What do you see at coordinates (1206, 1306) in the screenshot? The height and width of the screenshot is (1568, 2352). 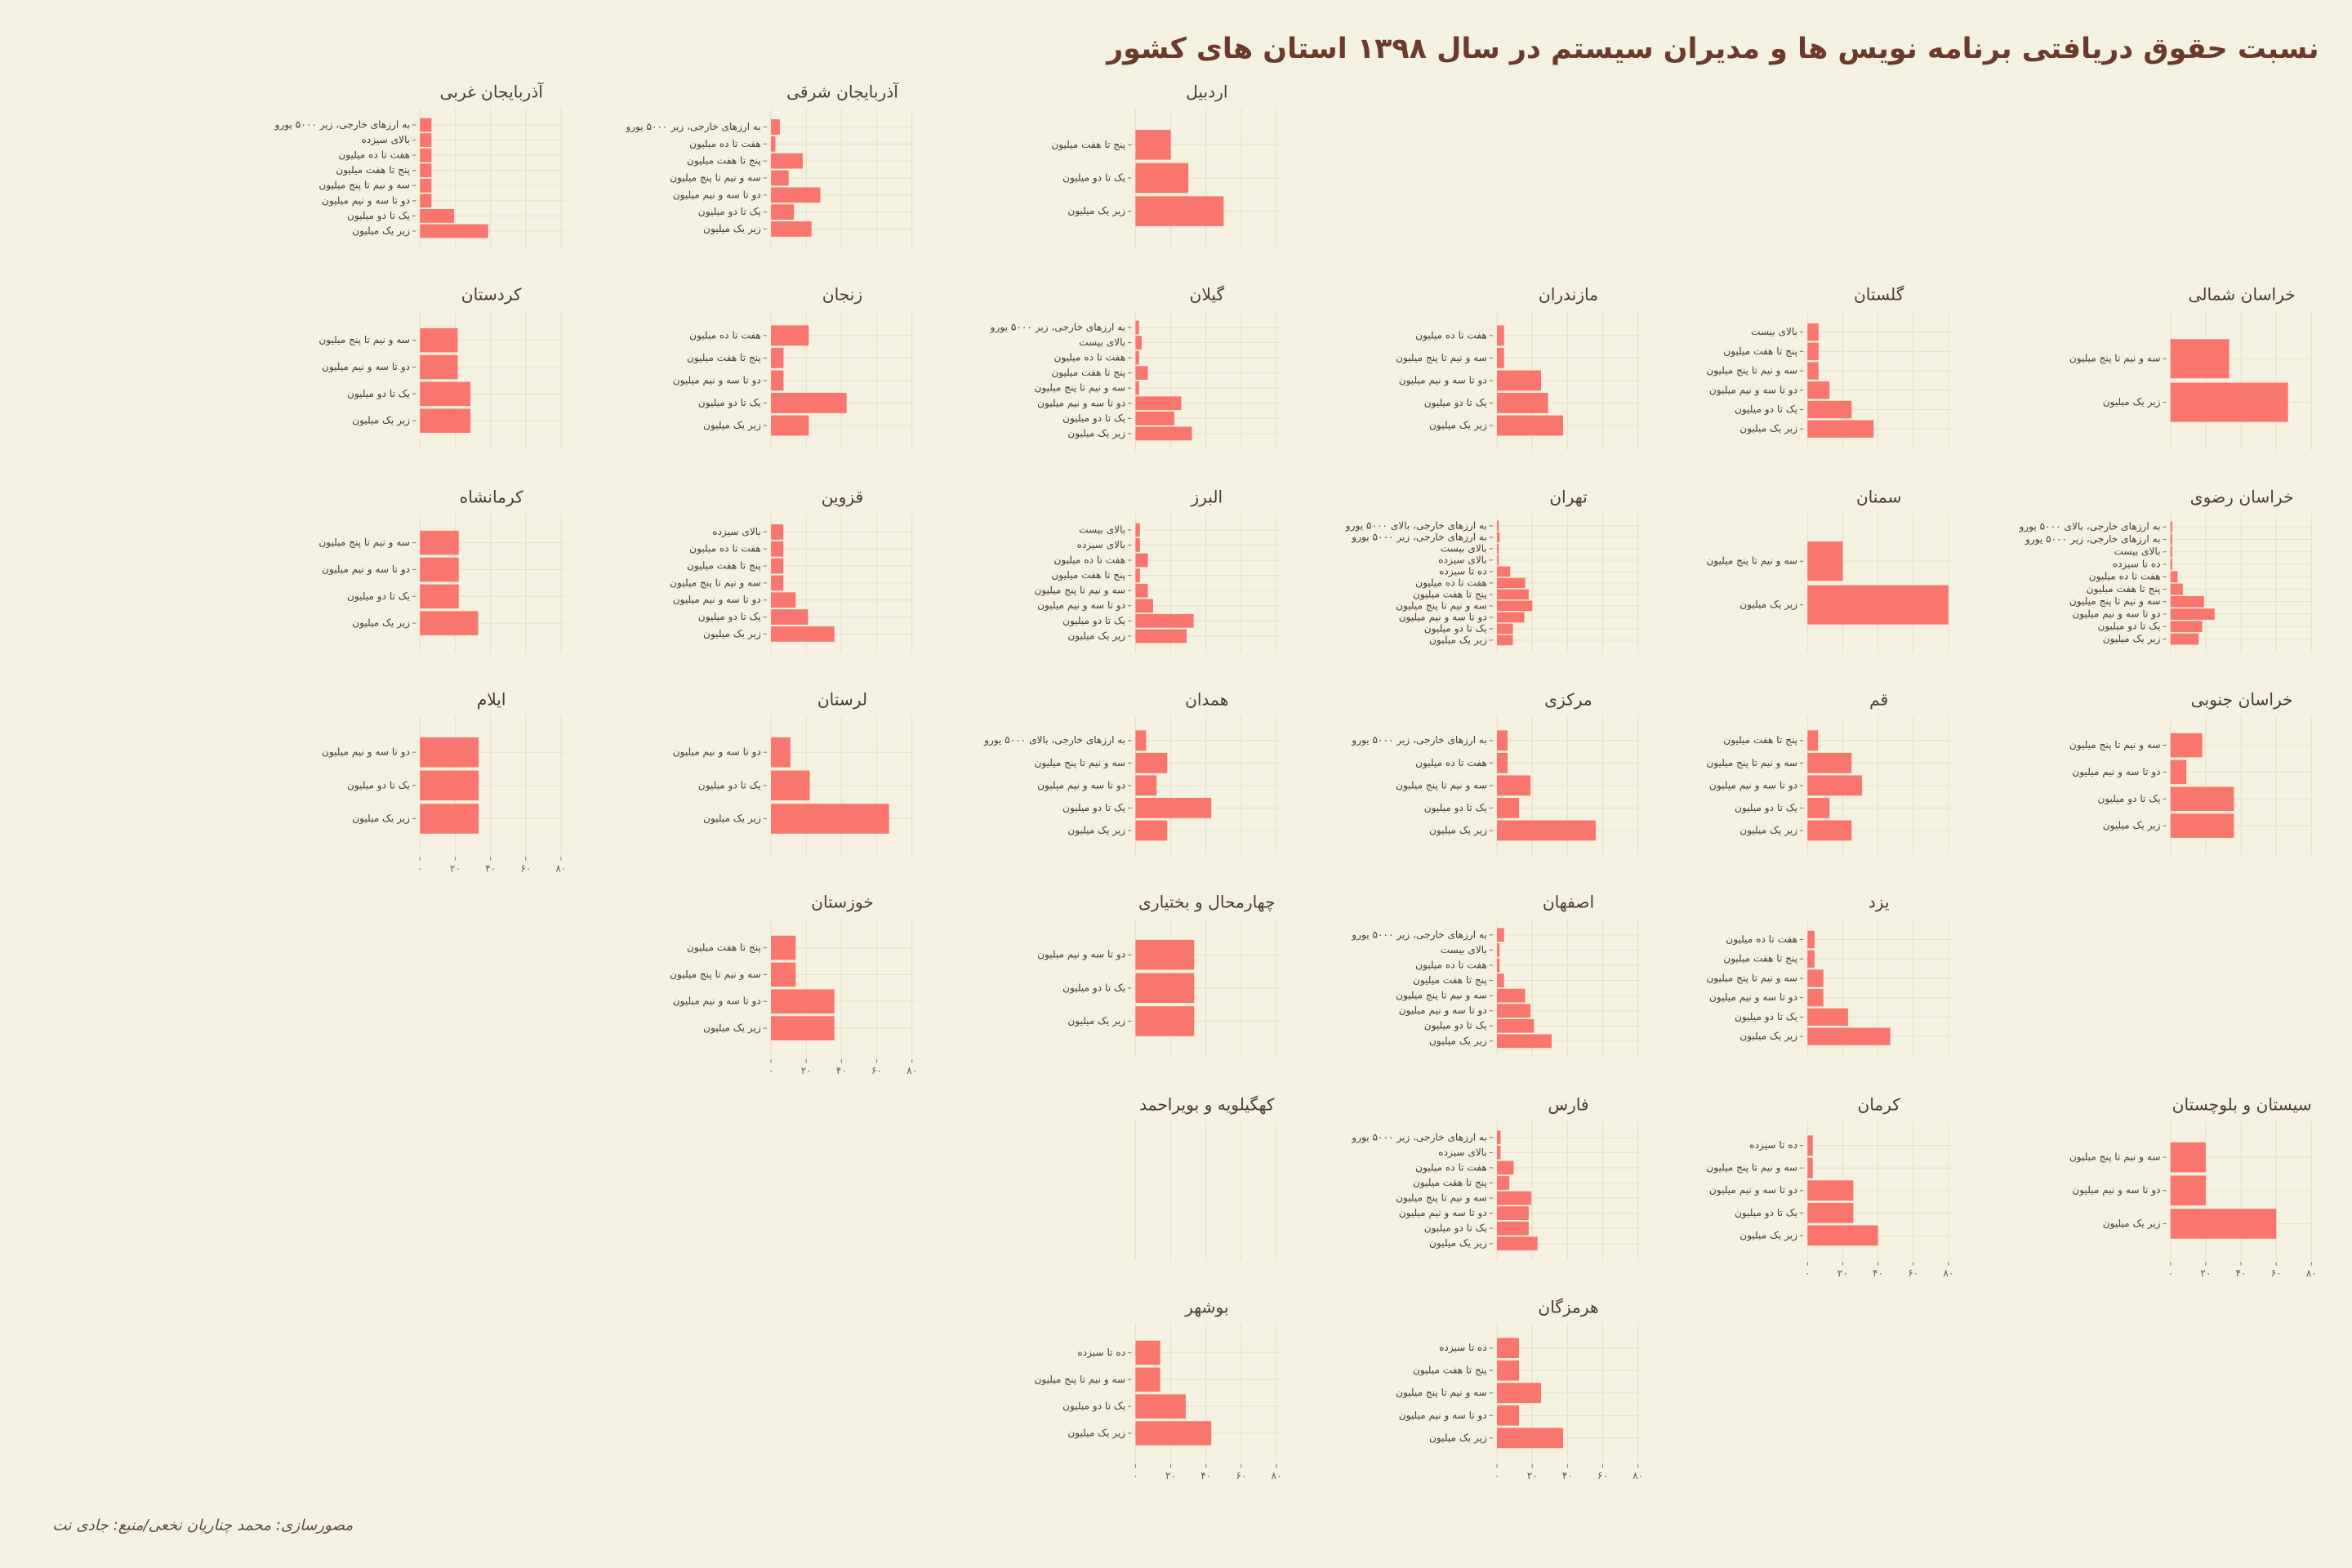 I see `panel-title: بوشهر` at bounding box center [1206, 1306].